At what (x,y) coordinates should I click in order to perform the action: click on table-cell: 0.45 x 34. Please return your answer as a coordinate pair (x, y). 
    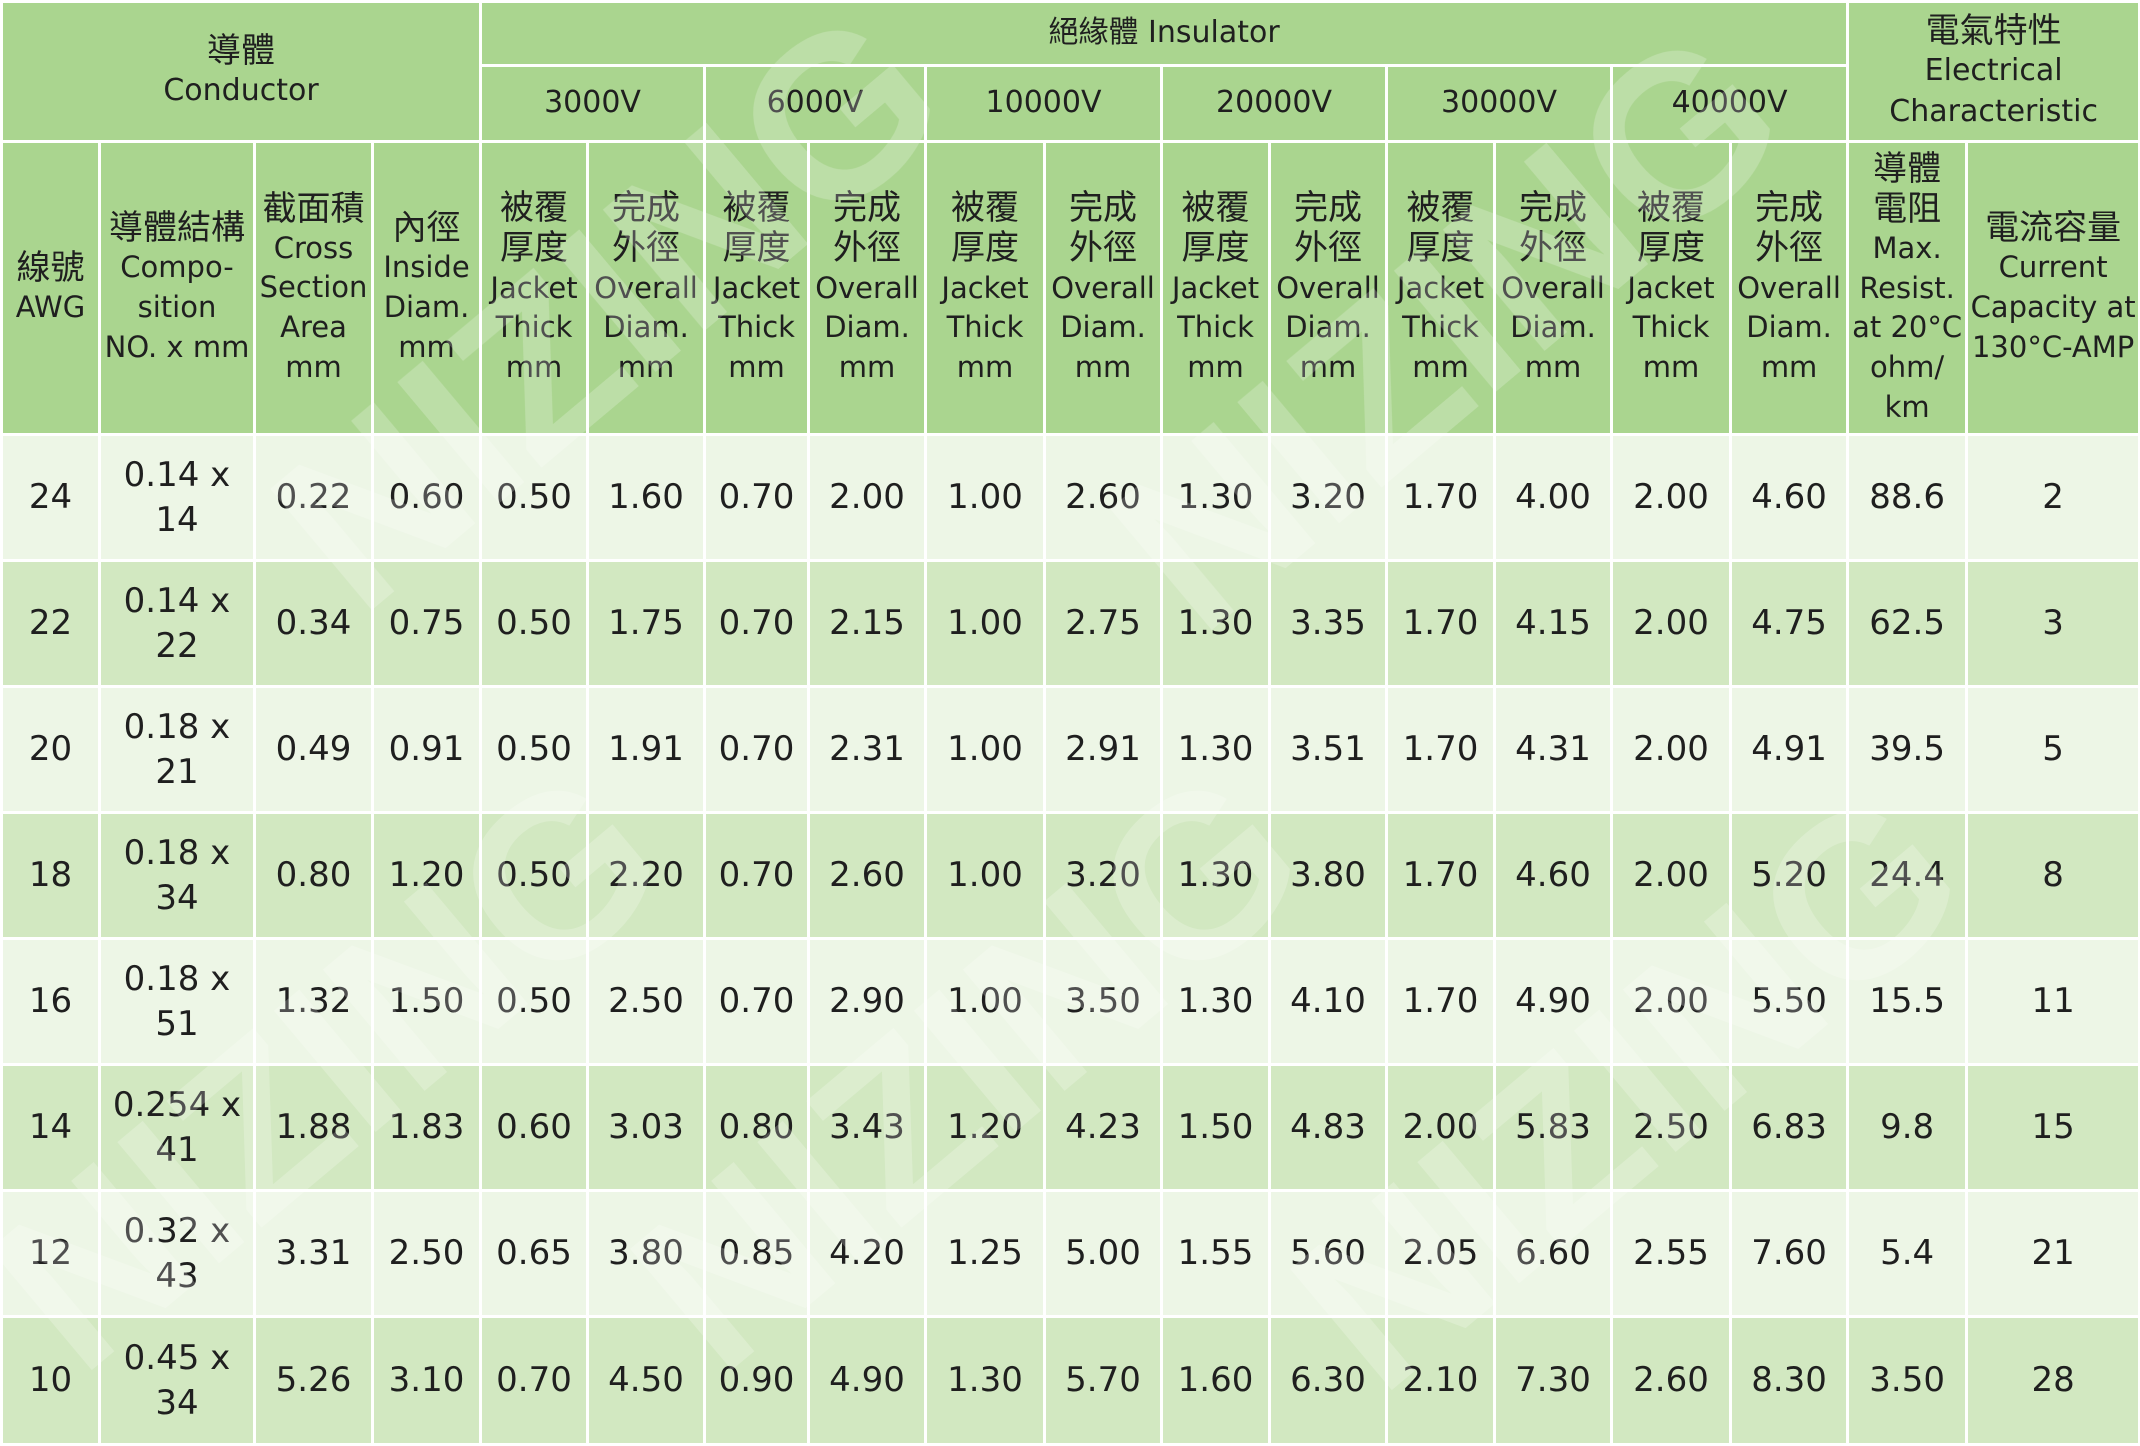
    Looking at the image, I should click on (177, 1380).